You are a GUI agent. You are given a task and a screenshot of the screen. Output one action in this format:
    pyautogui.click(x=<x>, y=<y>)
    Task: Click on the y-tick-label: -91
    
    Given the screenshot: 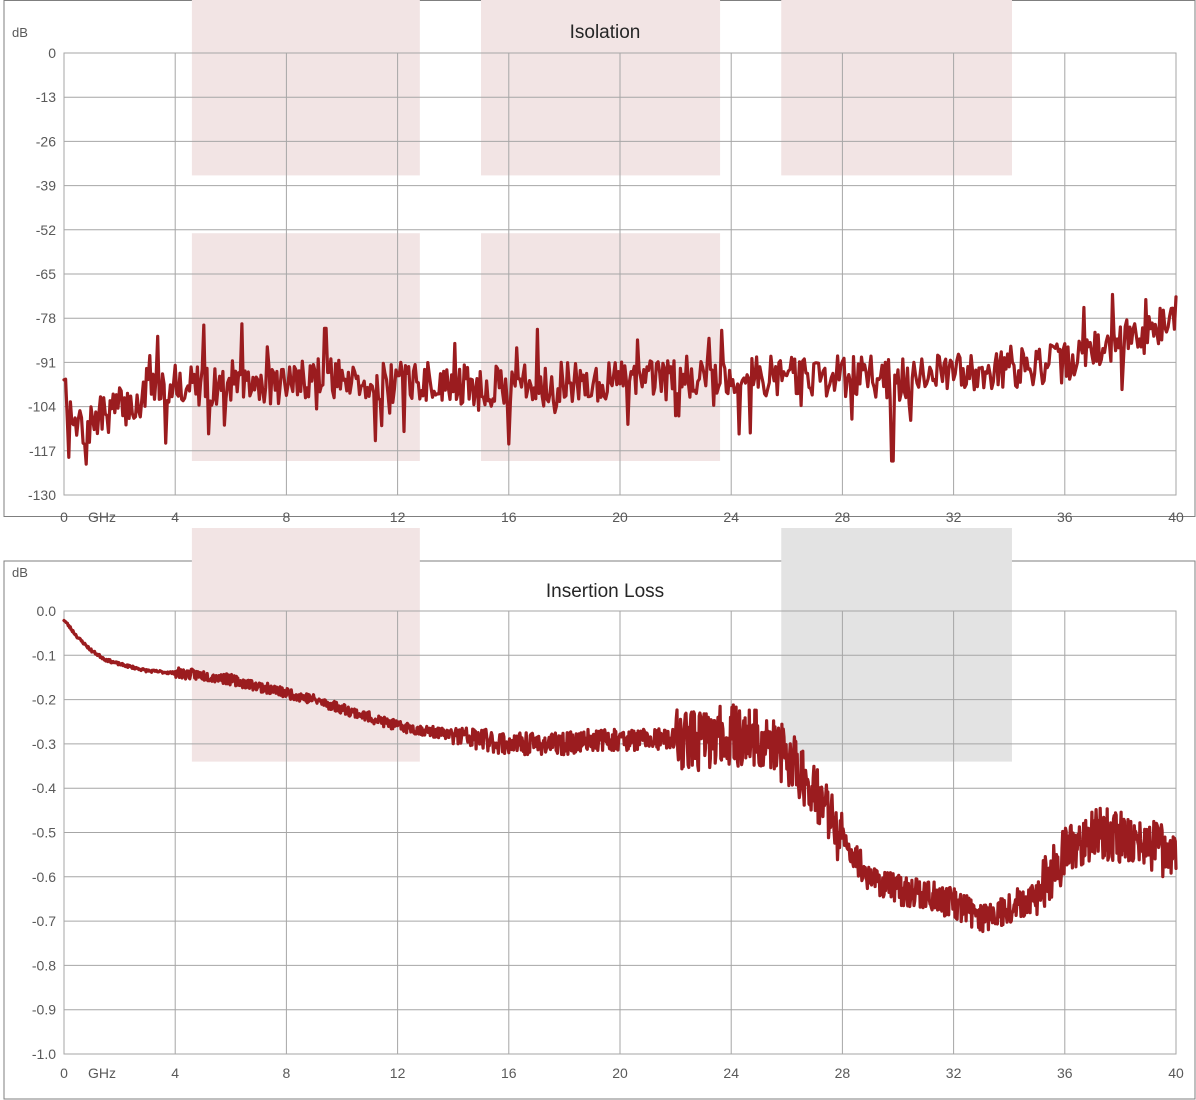 What is the action you would take?
    pyautogui.click(x=46, y=362)
    